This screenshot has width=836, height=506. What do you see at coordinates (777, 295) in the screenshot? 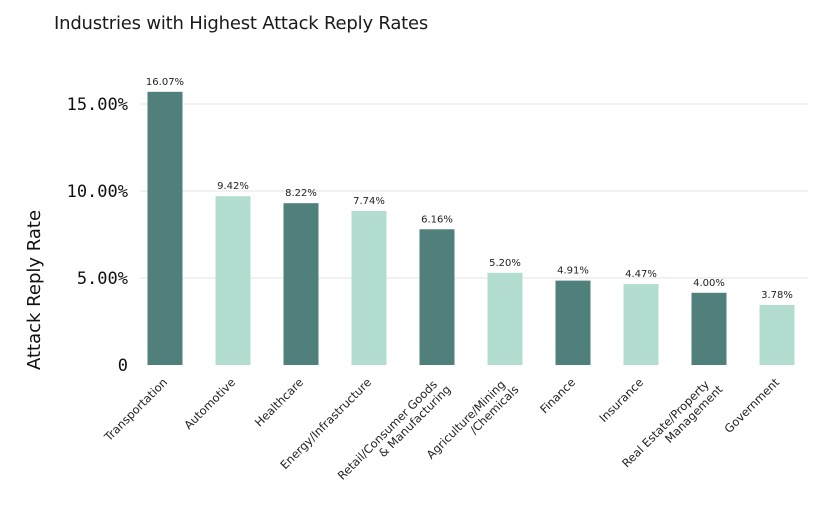
I see `data-label: 3.78%` at bounding box center [777, 295].